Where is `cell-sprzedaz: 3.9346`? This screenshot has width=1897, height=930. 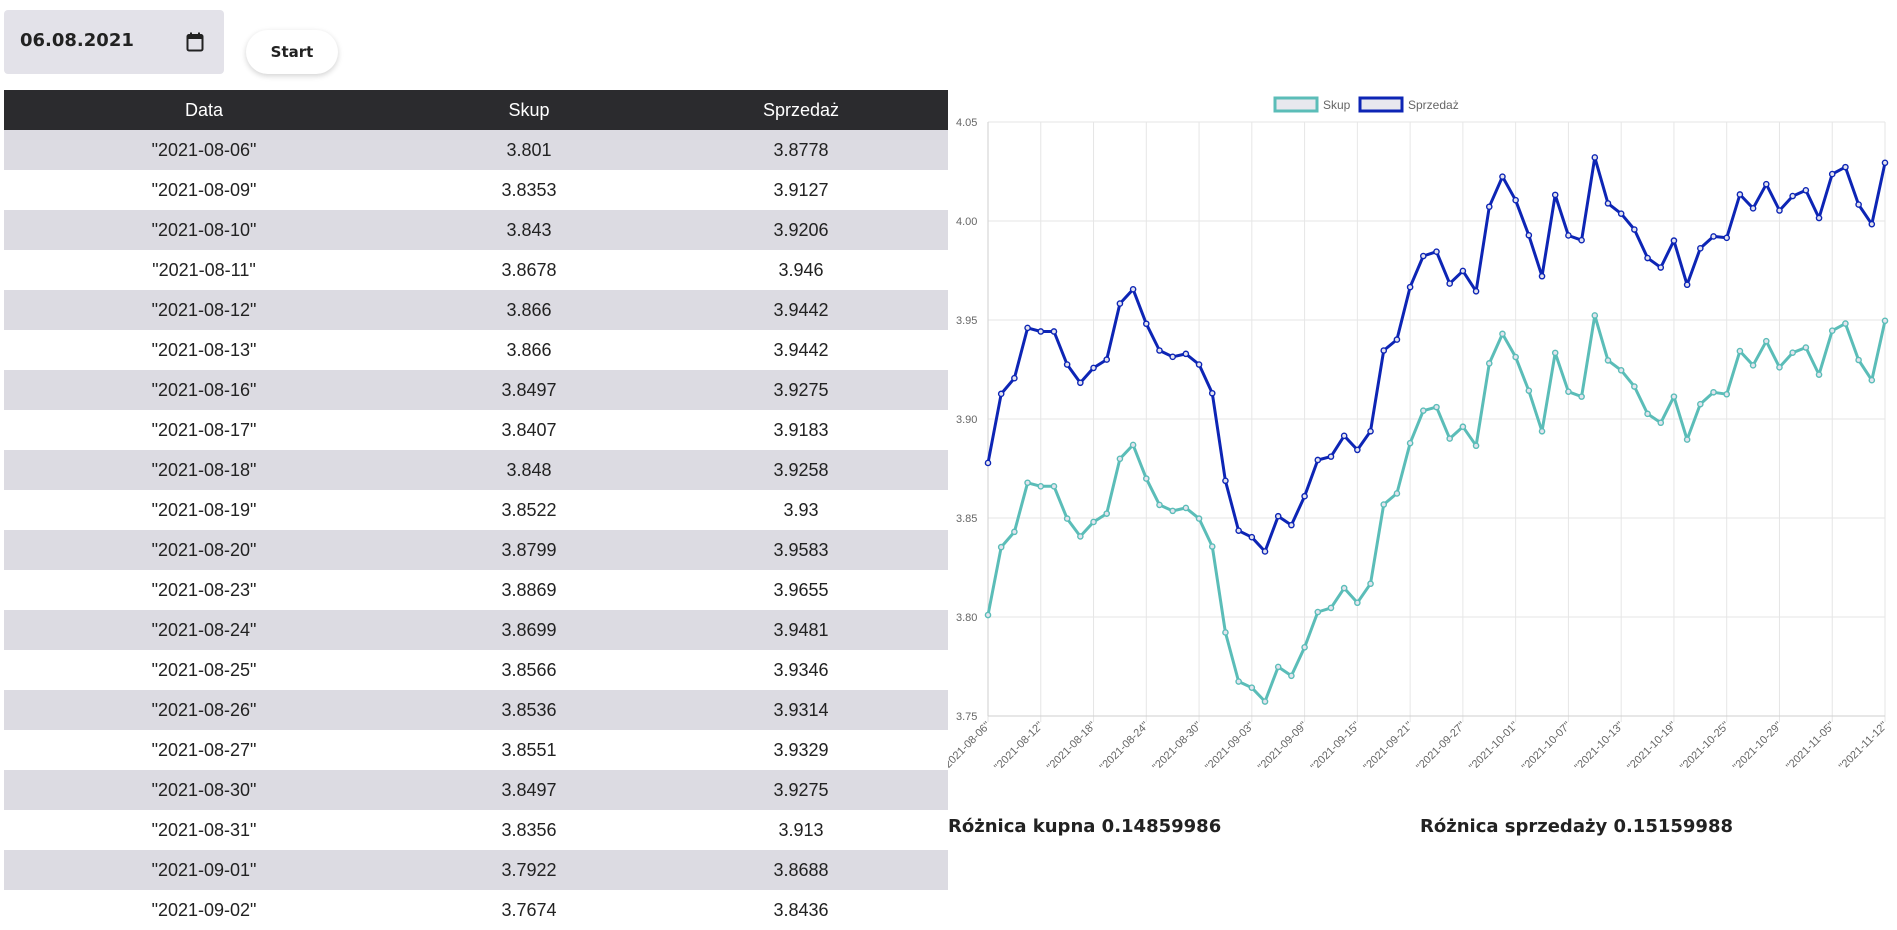 cell-sprzedaz: 3.9346 is located at coordinates (801, 670).